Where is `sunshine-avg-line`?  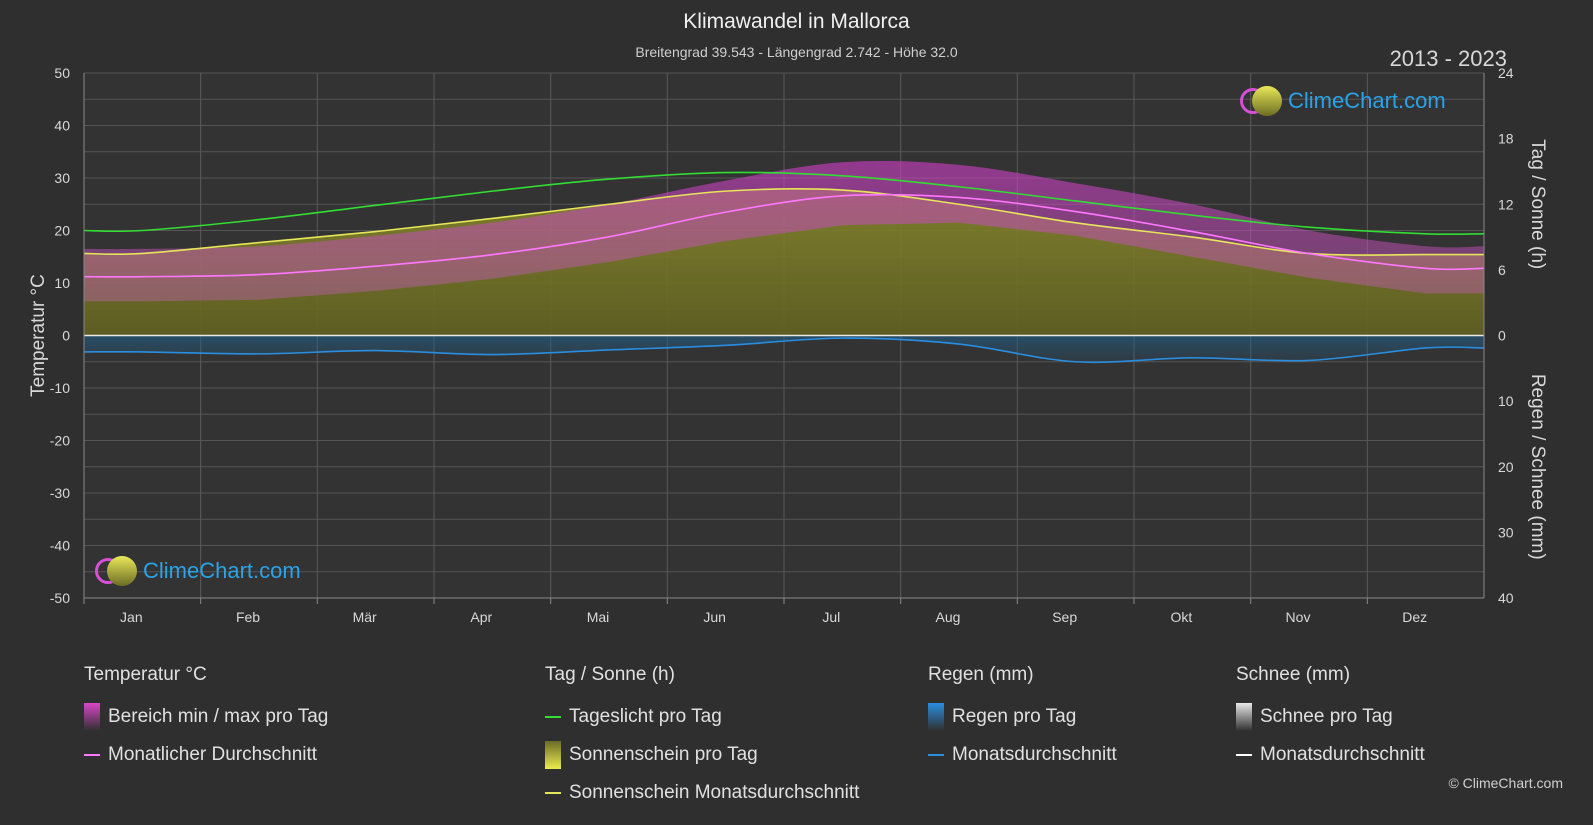
sunshine-avg-line is located at coordinates (784, 221).